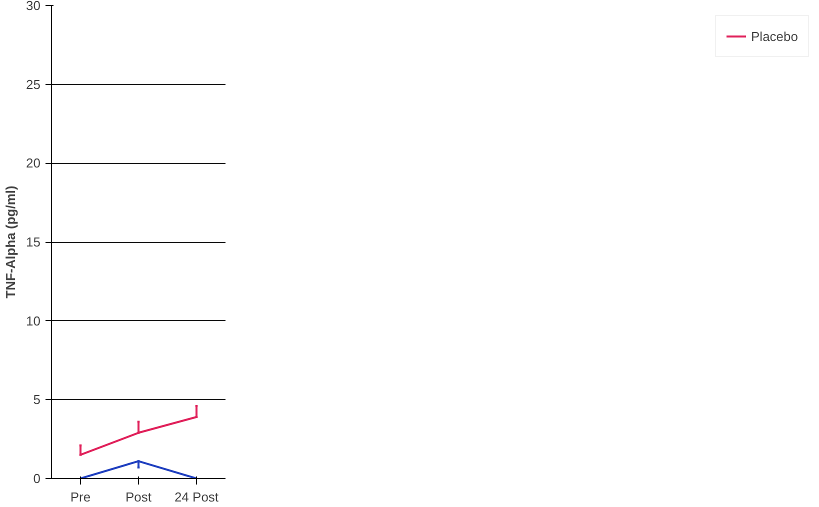 This screenshot has height=507, width=819. I want to click on y-tick-label: 10, so click(33, 320).